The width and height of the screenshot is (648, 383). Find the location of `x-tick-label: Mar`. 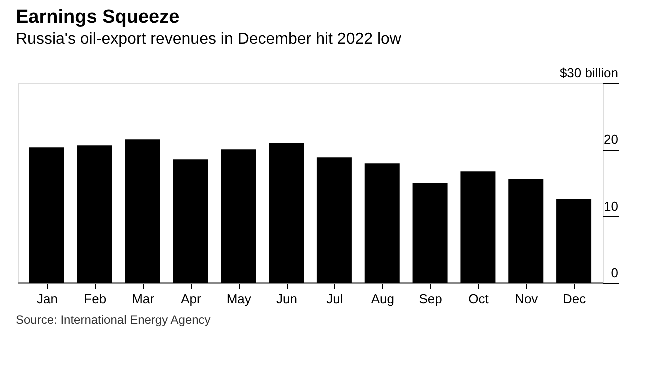

x-tick-label: Mar is located at coordinates (144, 299).